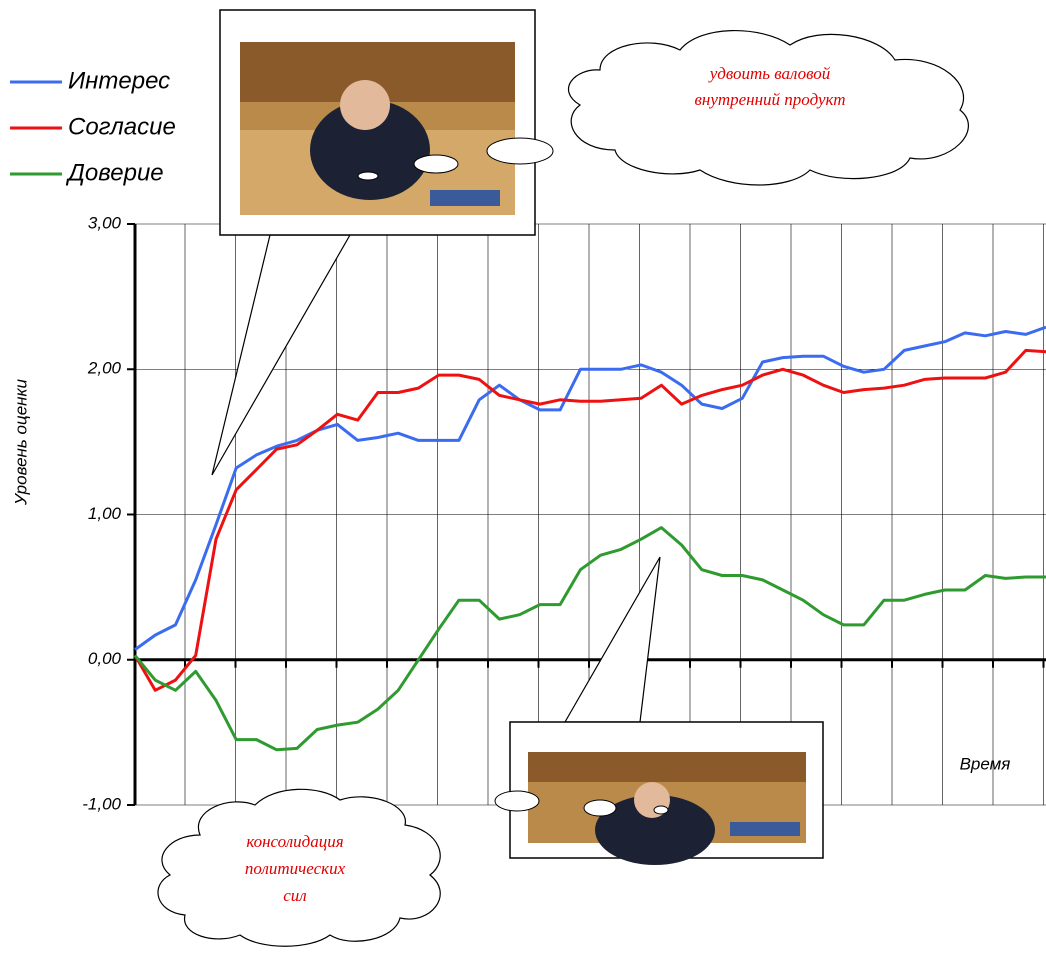  Describe the element at coordinates (122, 126) in the screenshot. I see `legend-label: Согласие` at that location.